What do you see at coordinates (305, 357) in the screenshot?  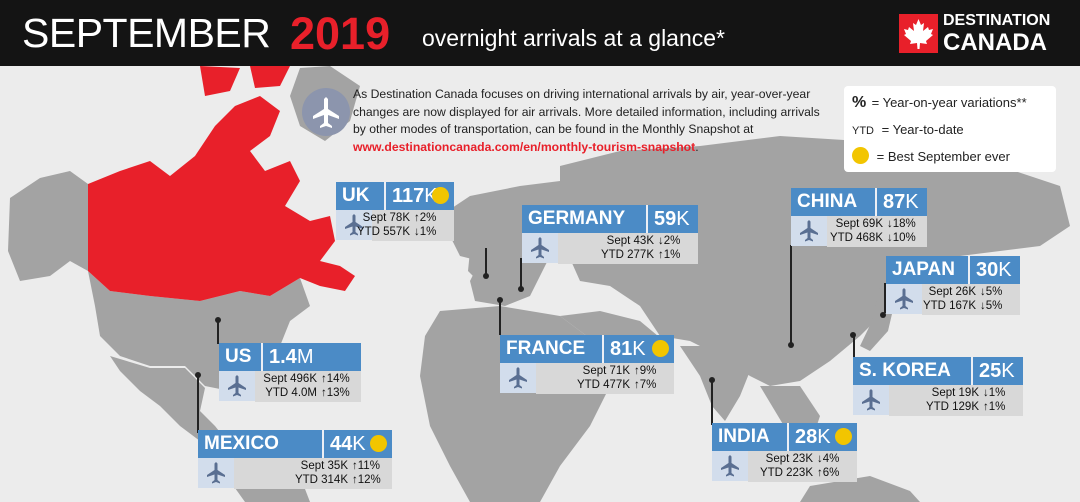 I see `market-total-unit: M` at bounding box center [305, 357].